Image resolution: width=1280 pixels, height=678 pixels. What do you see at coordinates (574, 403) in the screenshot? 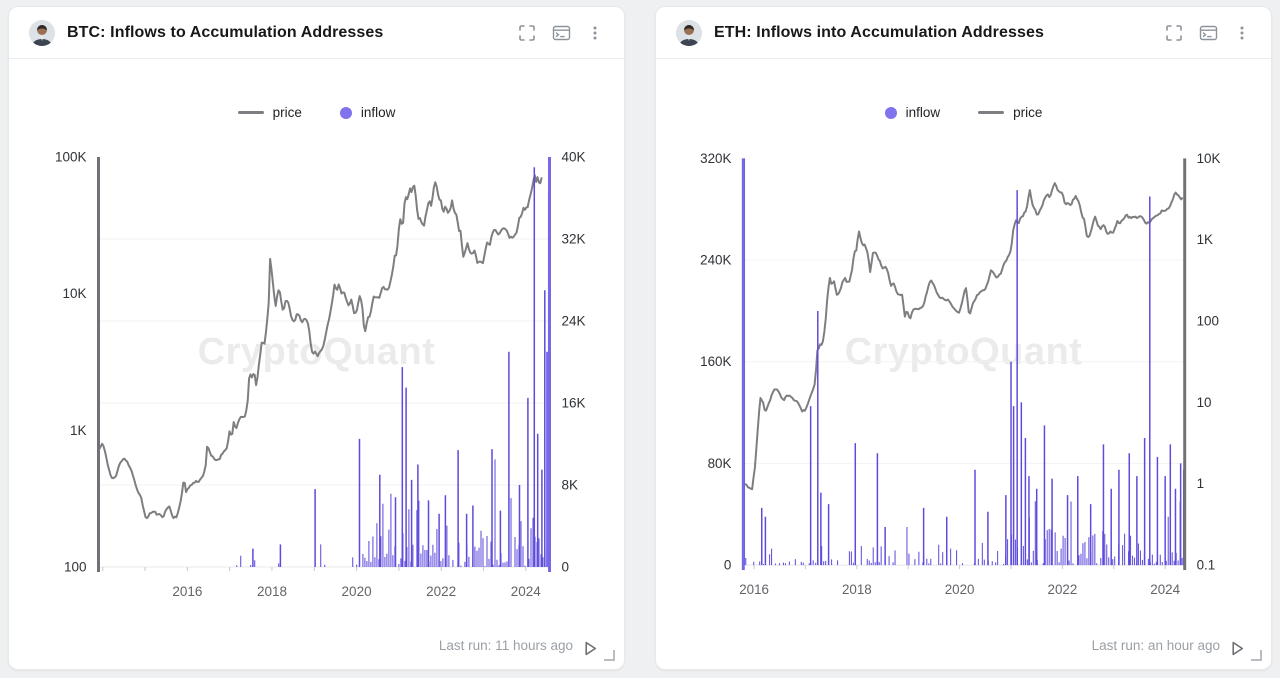
I see `svg-text: 16K` at bounding box center [574, 403].